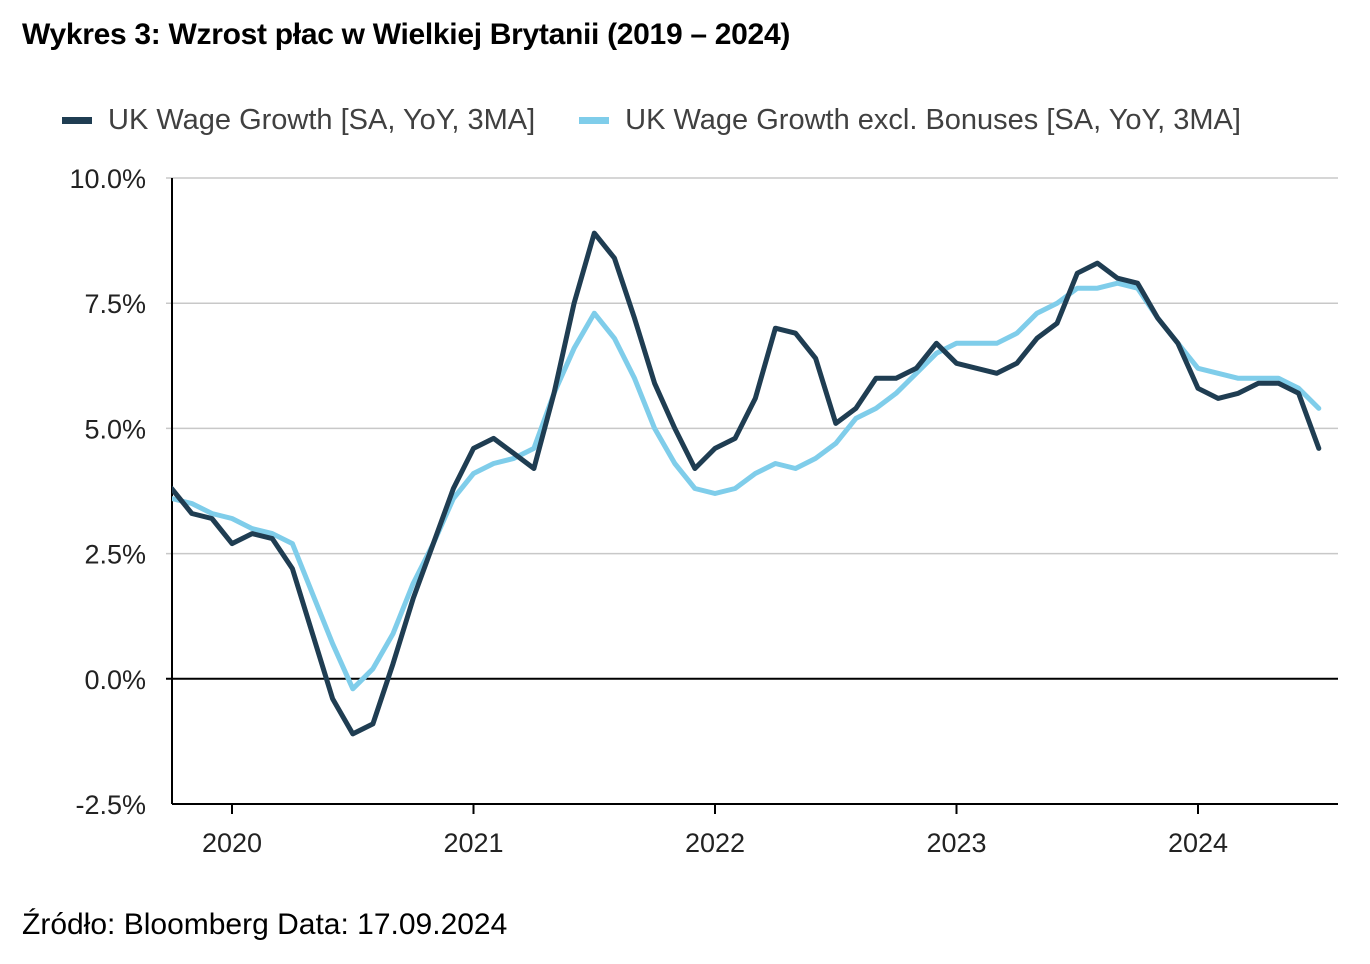 The width and height of the screenshot is (1370, 964). I want to click on y-tick-label: 2.5%, so click(115, 555).